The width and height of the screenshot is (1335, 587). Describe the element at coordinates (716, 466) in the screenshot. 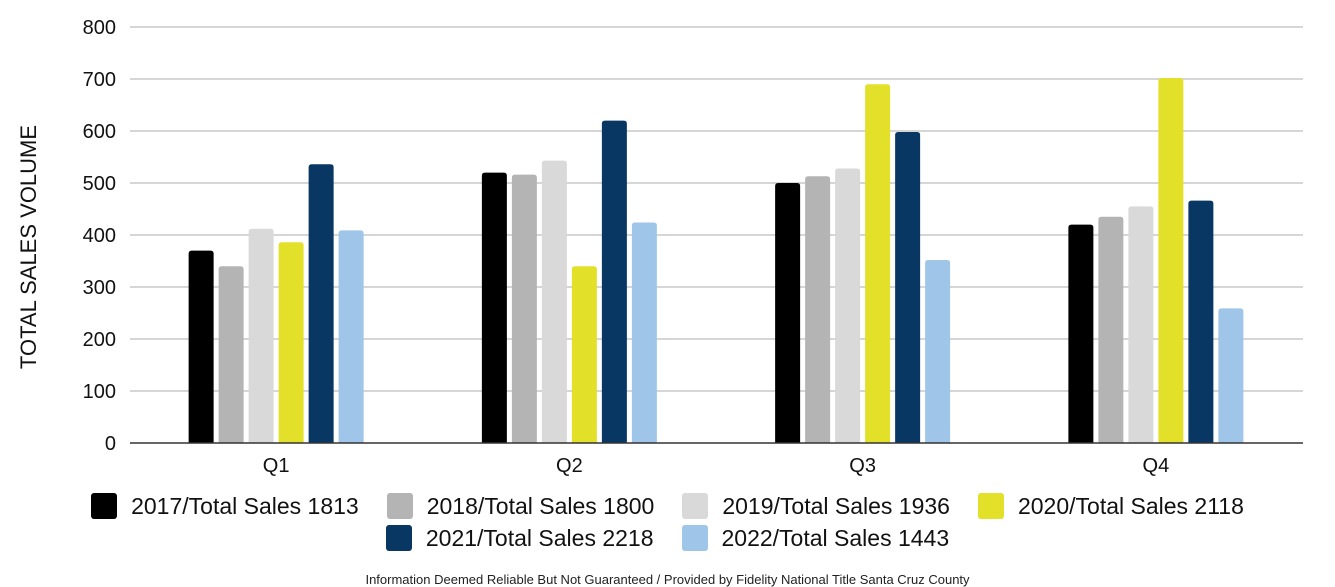

I see `x-axis-ticks: Q1 Q2 Q3 Q4` at that location.